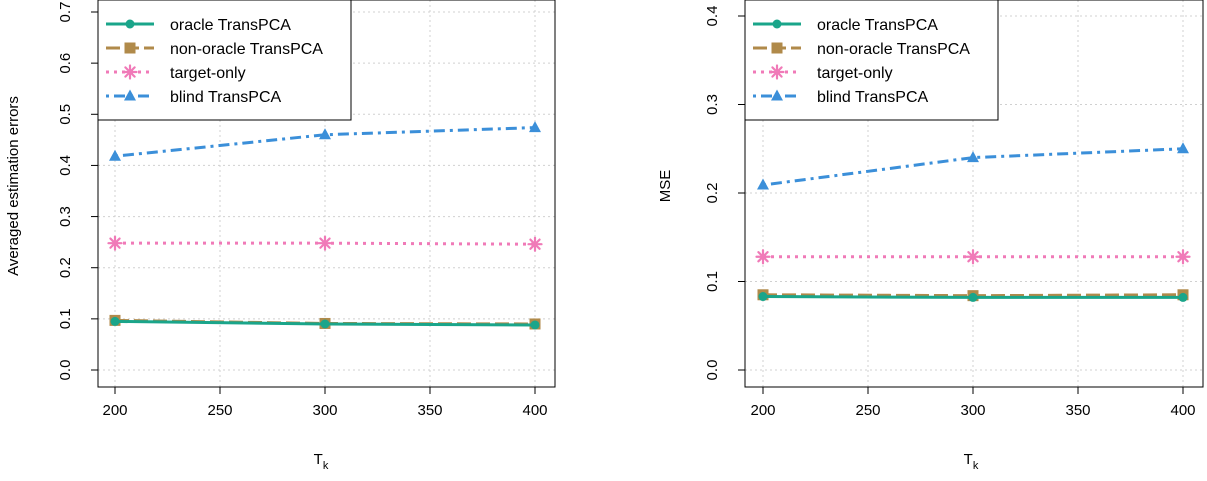  Describe the element at coordinates (665, 186) in the screenshot. I see `y-axis-title: MSE` at that location.